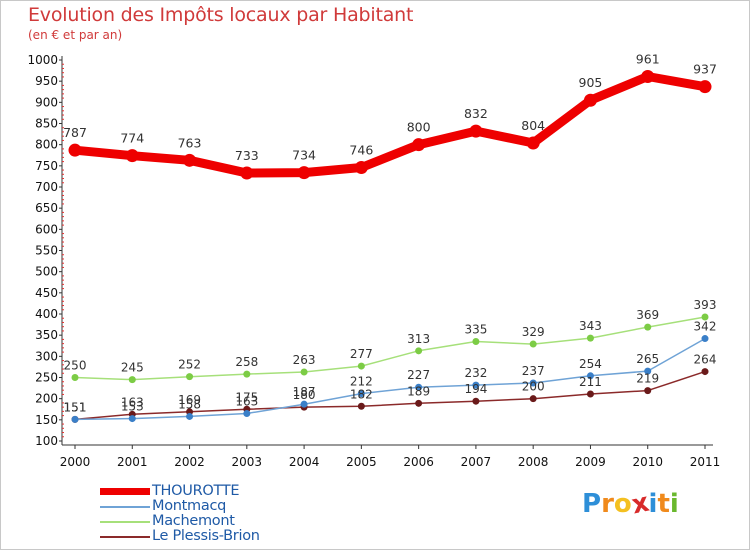 The height and width of the screenshot is (550, 750). Describe the element at coordinates (42, 60) in the screenshot. I see `y-tick-label: 1000` at that location.